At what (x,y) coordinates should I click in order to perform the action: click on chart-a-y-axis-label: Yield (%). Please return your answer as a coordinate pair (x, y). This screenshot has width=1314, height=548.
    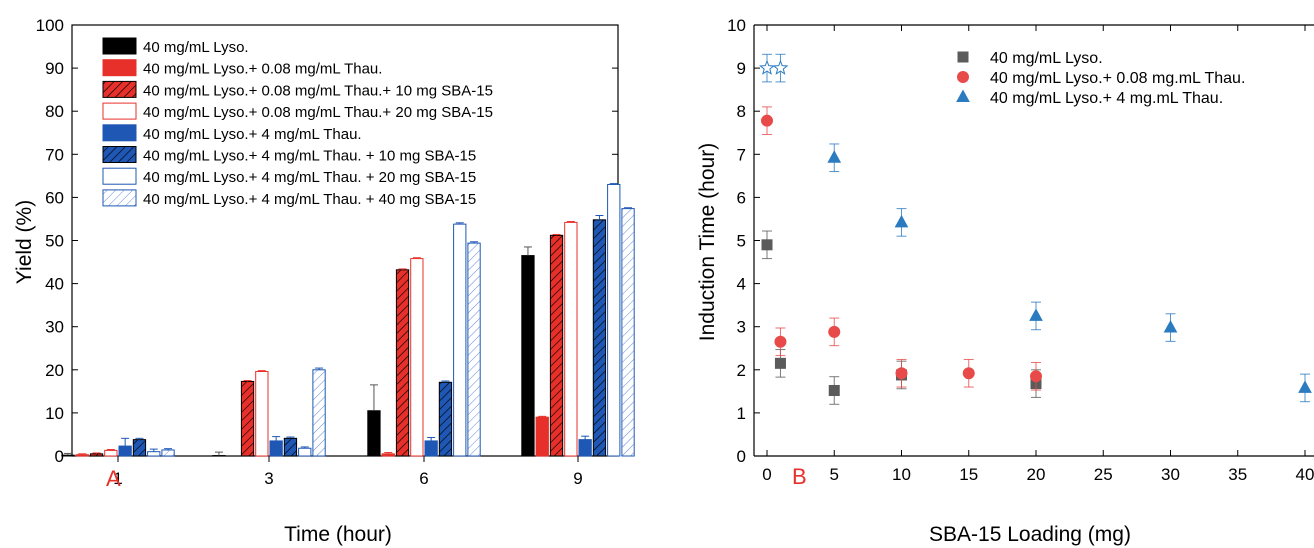
    Looking at the image, I should click on (24, 242).